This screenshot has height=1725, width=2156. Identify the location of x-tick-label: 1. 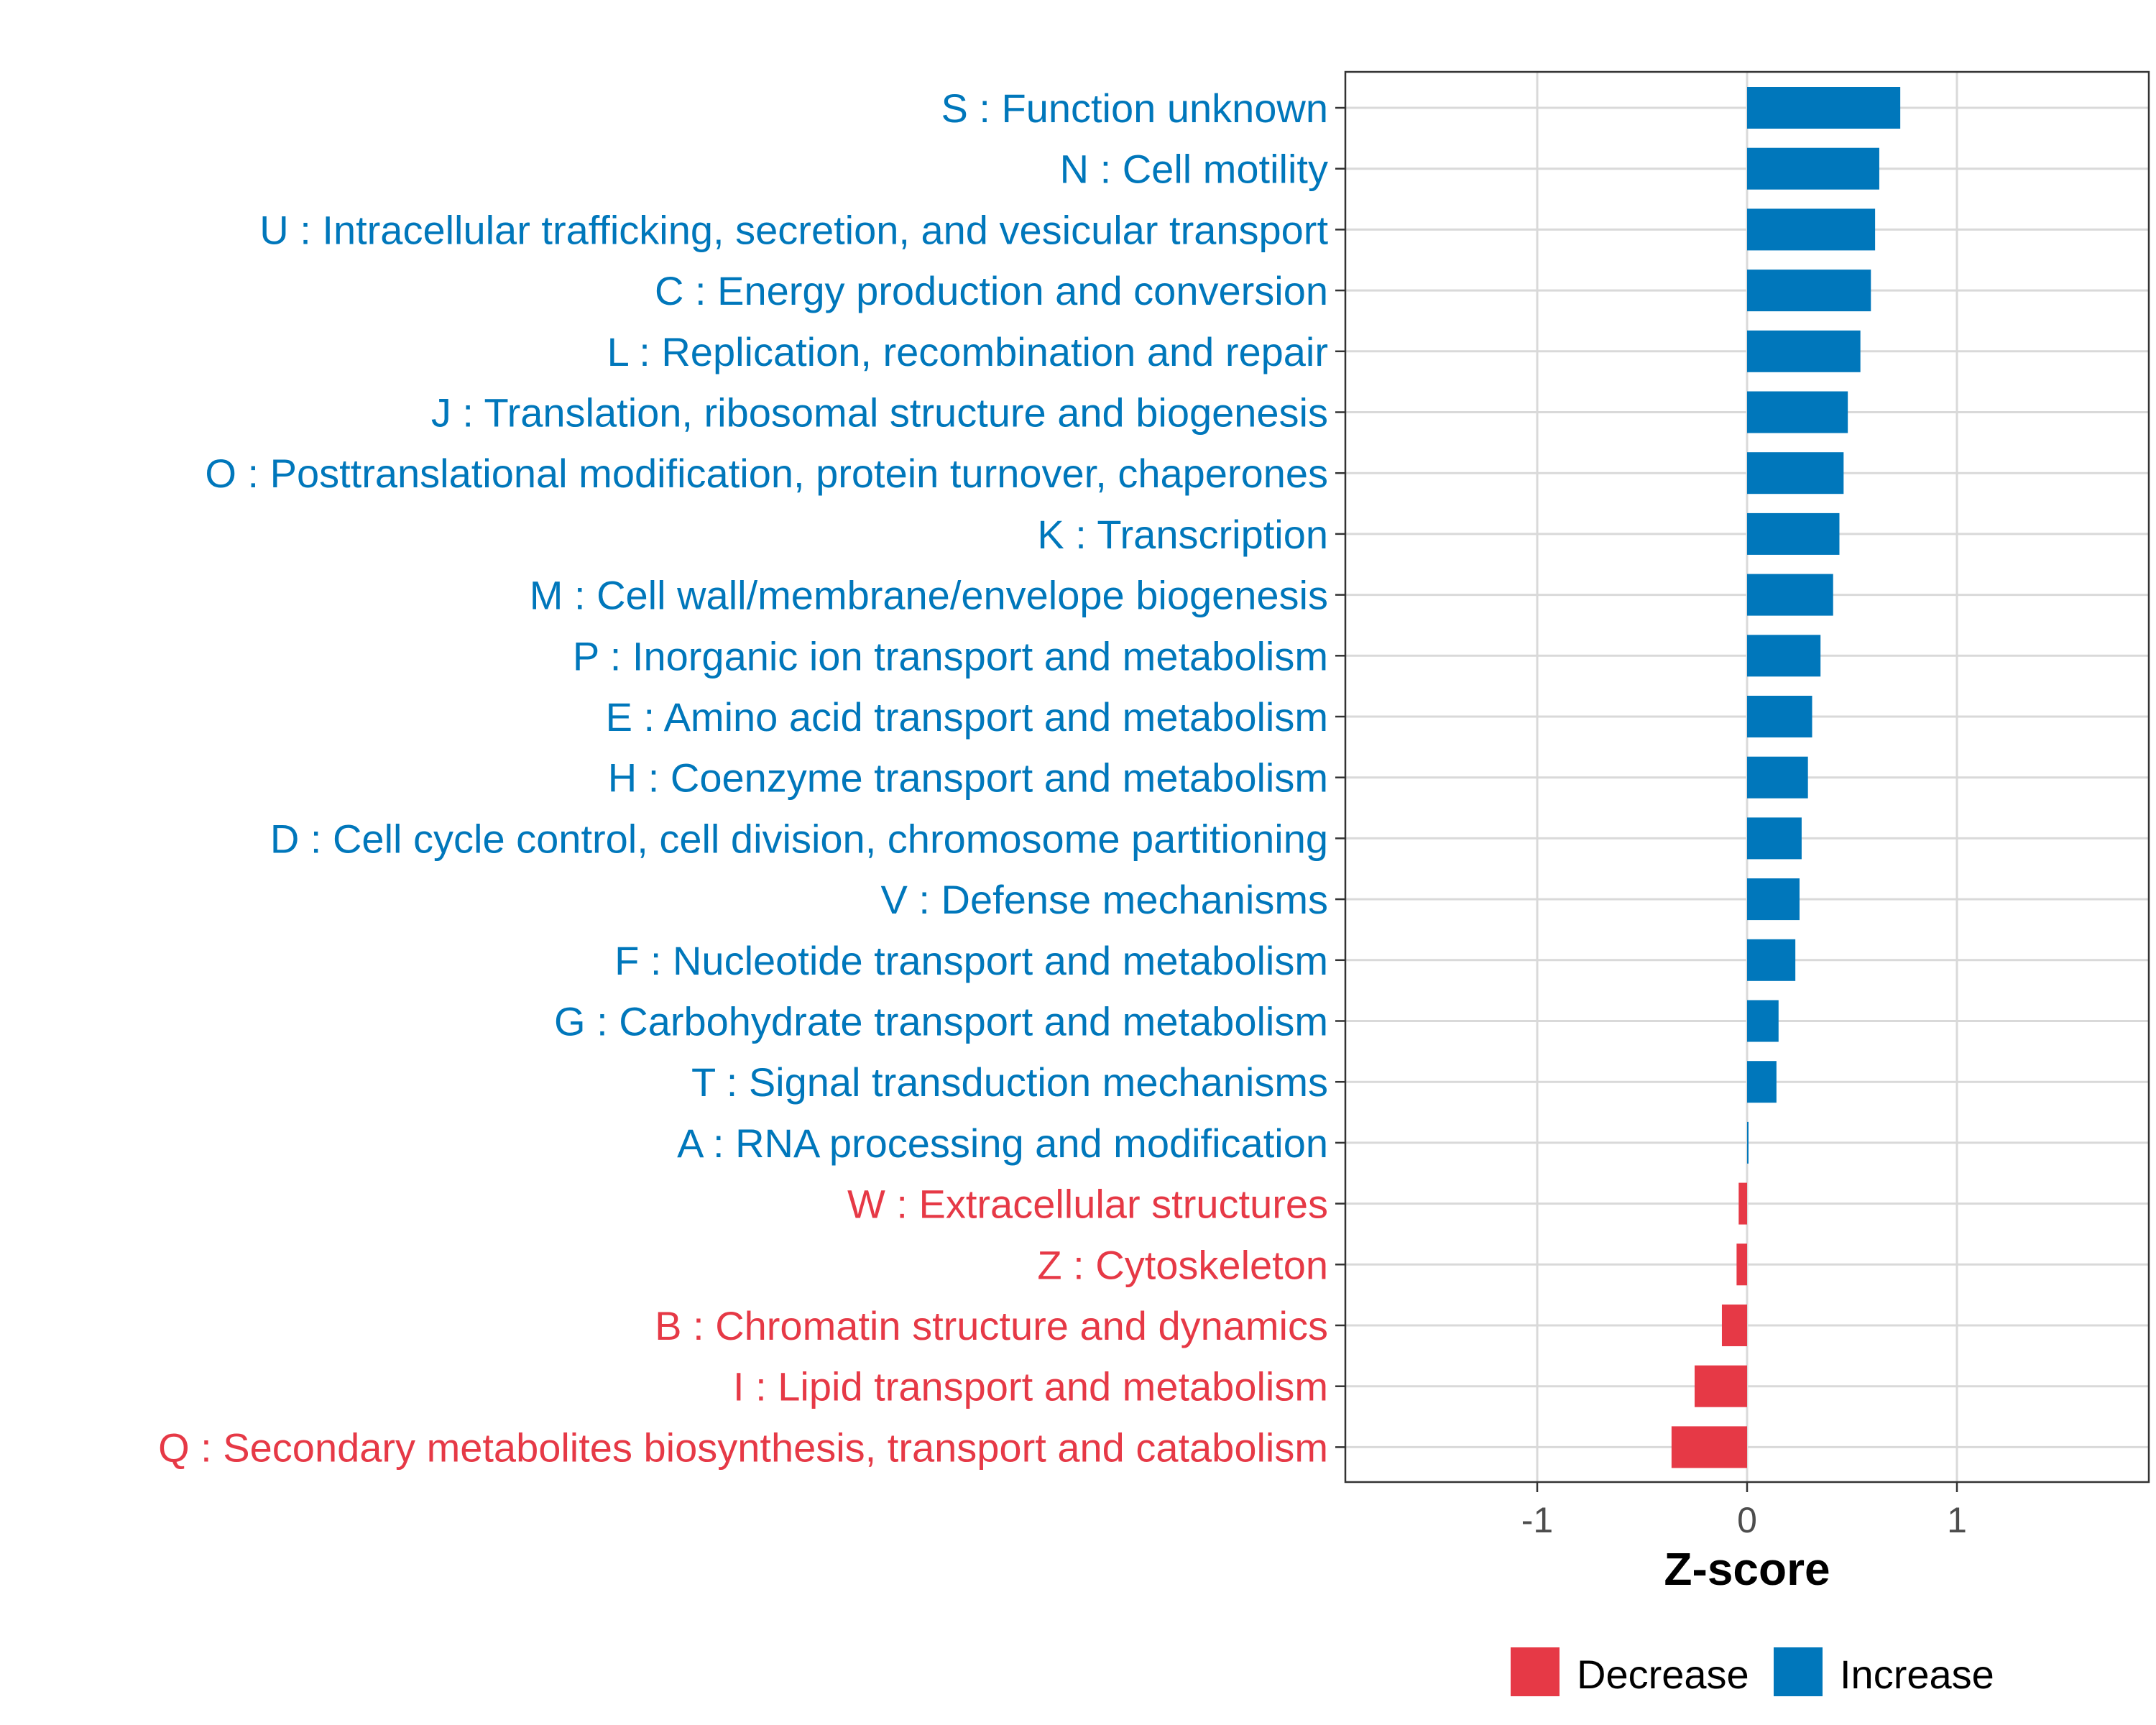
(1957, 1520).